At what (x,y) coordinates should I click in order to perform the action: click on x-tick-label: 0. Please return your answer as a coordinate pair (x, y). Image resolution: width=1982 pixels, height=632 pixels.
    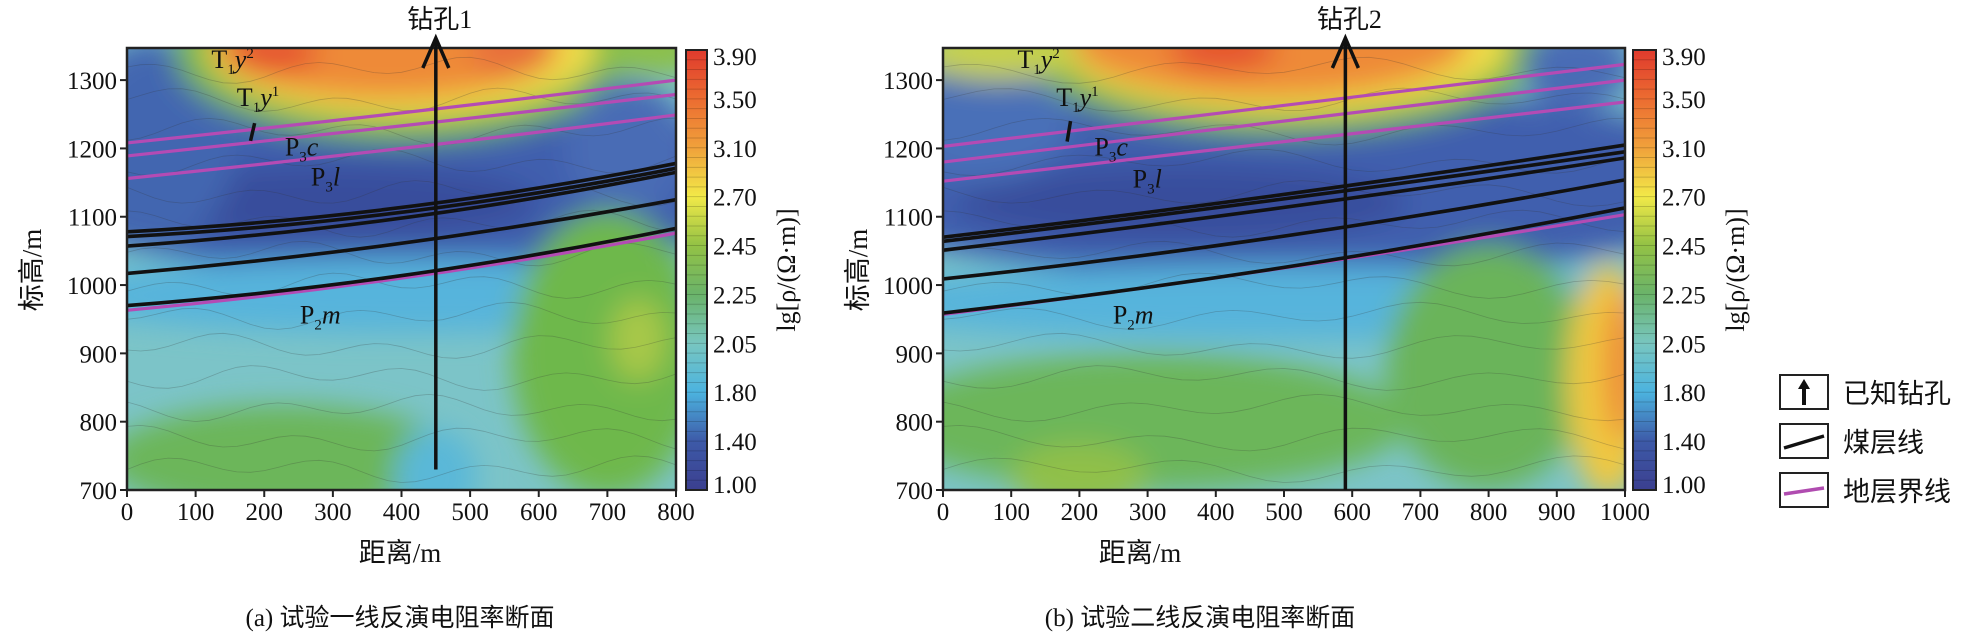
    Looking at the image, I should click on (127, 512).